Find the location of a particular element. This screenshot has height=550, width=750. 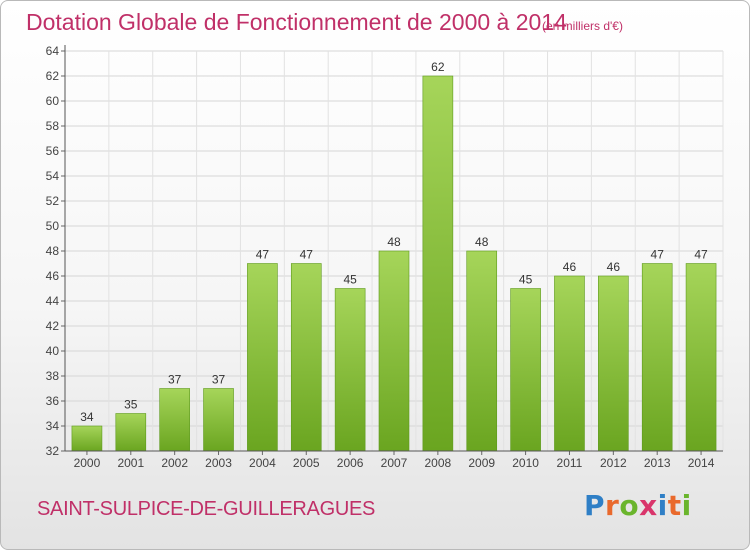

data-label-2004: 47 is located at coordinates (263, 255).